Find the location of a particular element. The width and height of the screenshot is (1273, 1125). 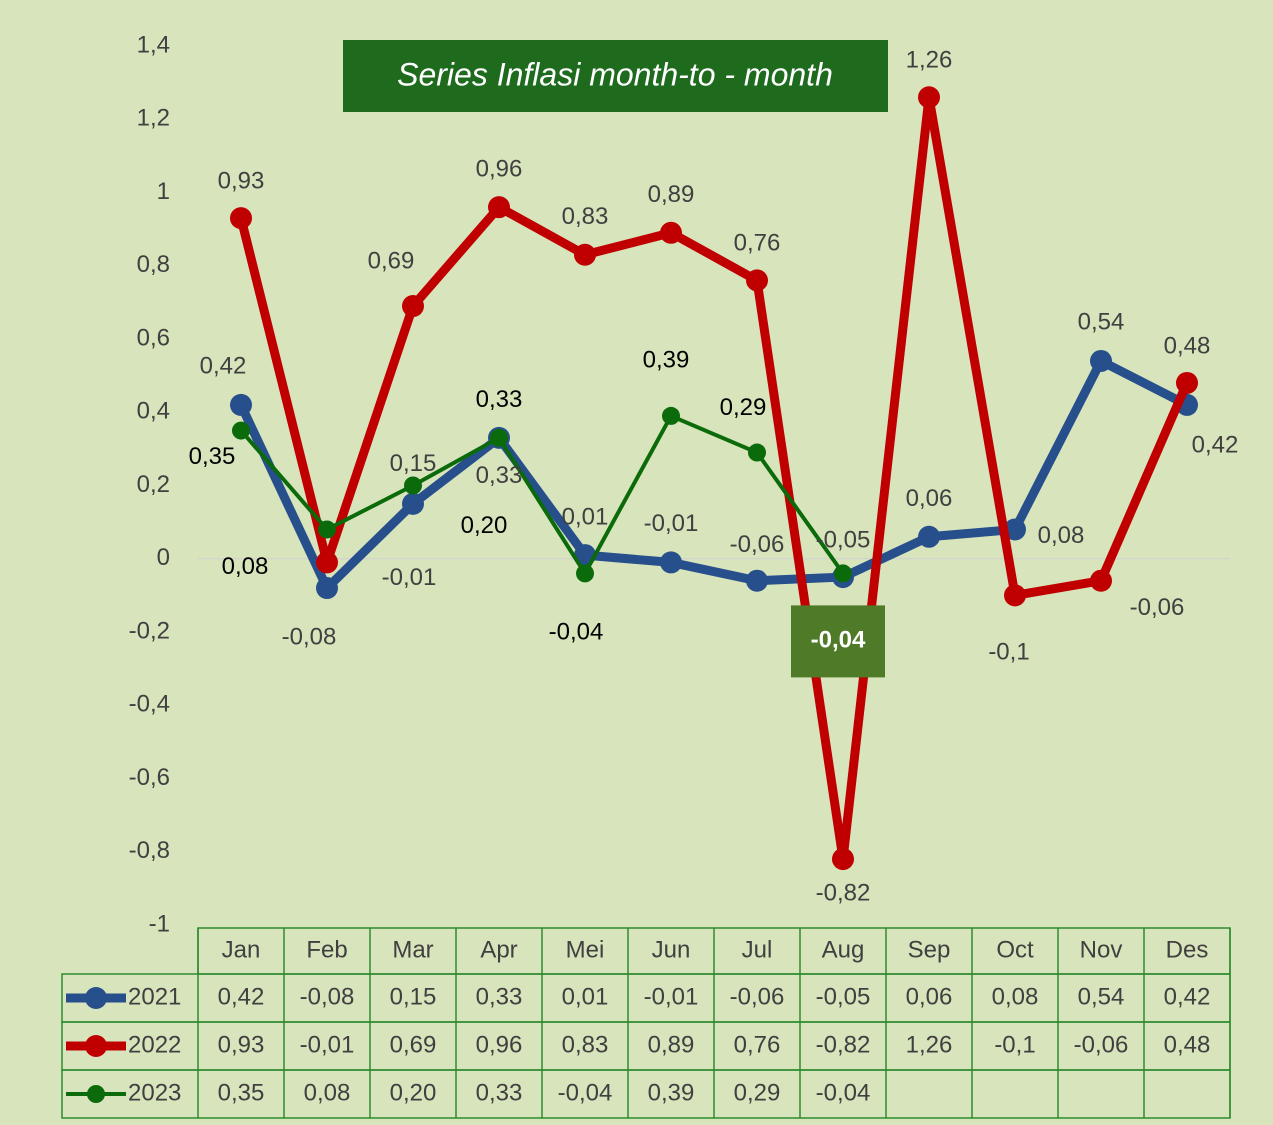

x-tick-label: Jan is located at coordinates (241, 949).